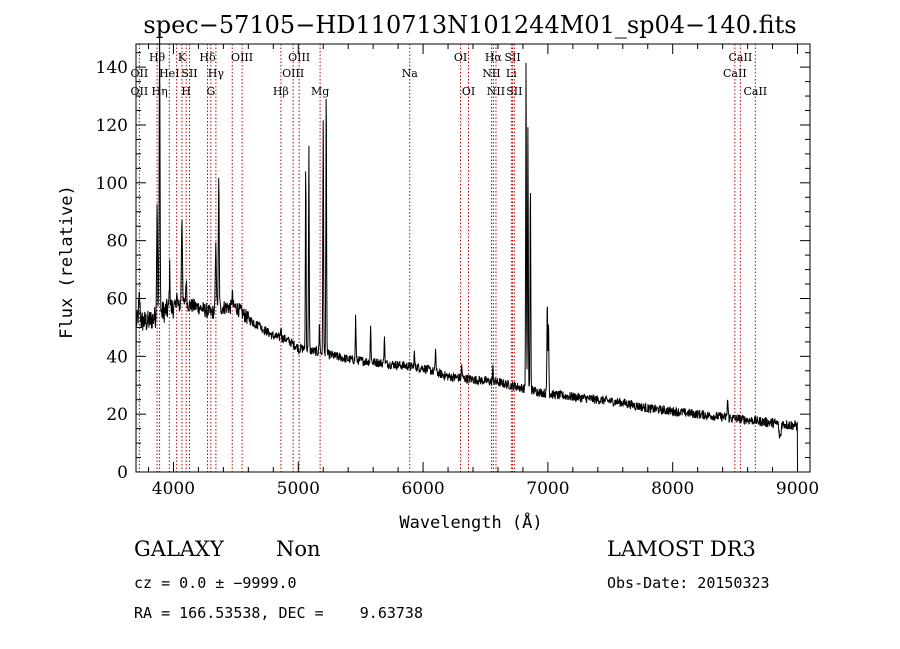 This screenshot has width=900, height=649. Describe the element at coordinates (281, 91) in the screenshot. I see `spectral-line-label: Hβ` at that location.